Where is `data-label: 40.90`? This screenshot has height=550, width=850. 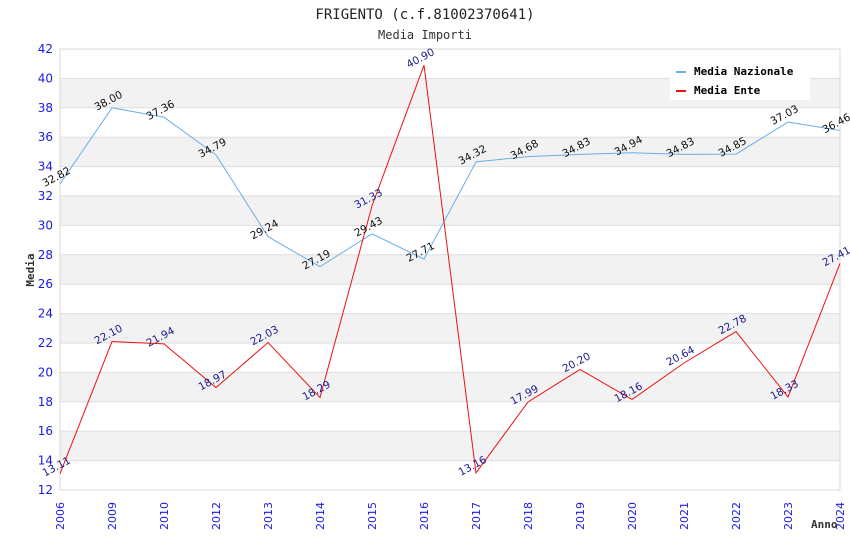 data-label: 40.90 is located at coordinates (421, 58).